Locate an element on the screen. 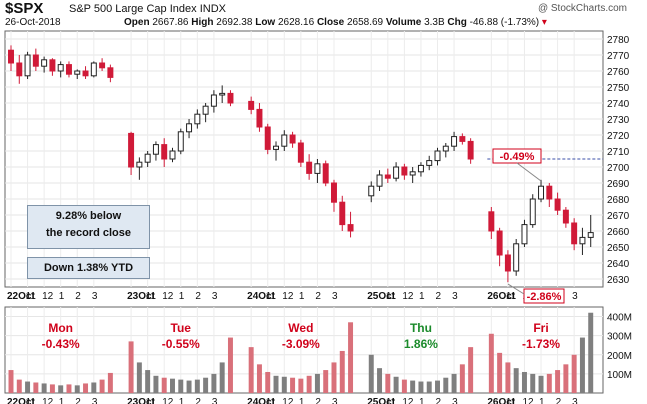 Image resolution: width=647 pixels, height=404 pixels. day-name: Fri is located at coordinates (541, 328).